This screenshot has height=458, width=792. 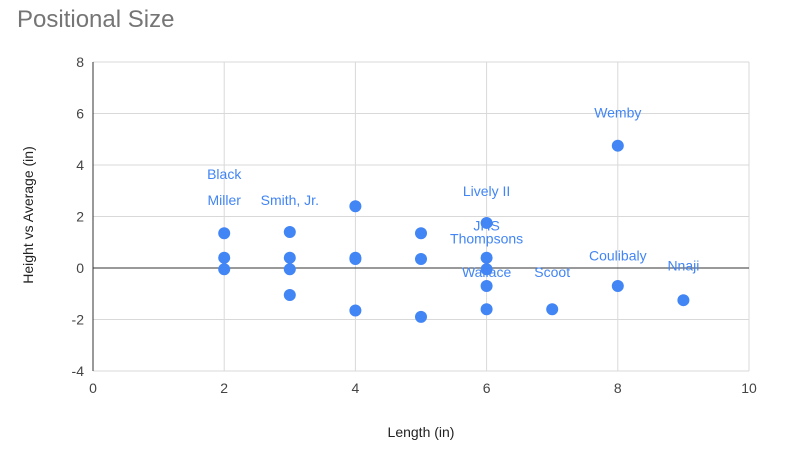 What do you see at coordinates (617, 112) in the screenshot?
I see `point-label: Wemby` at bounding box center [617, 112].